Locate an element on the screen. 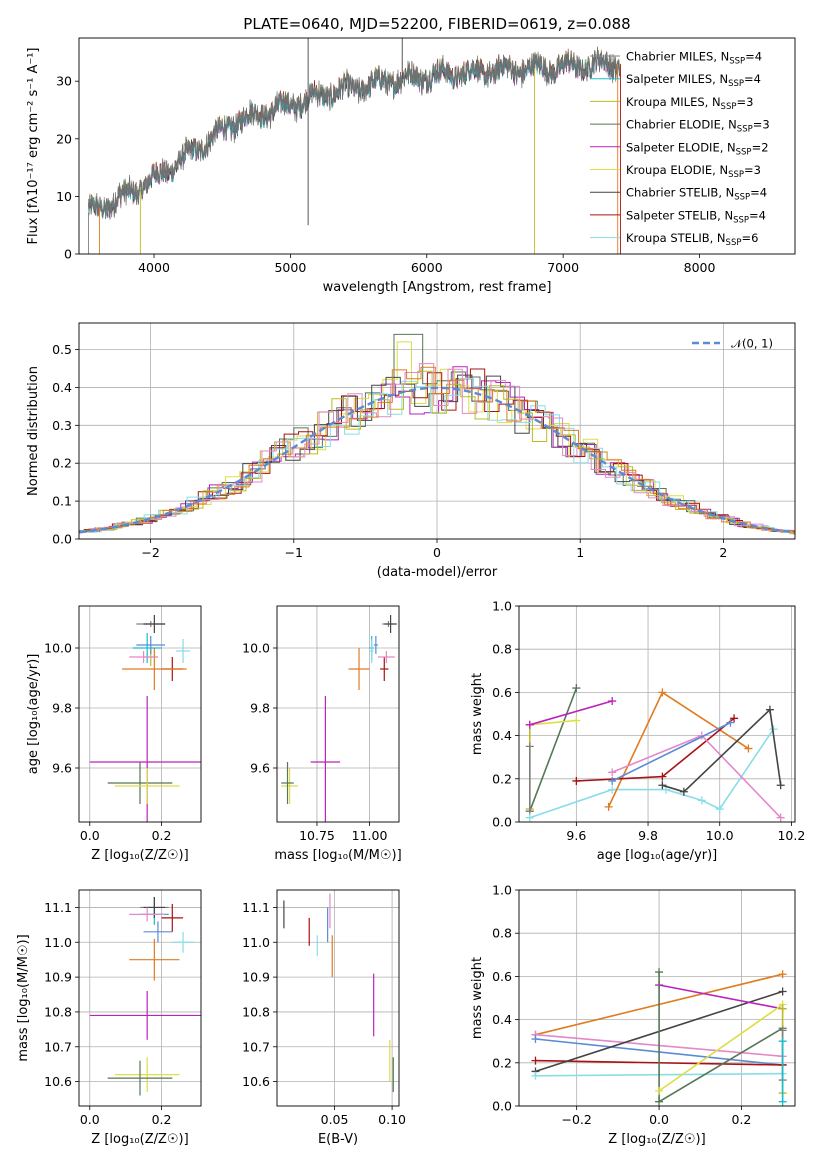 The image size is (819, 1170). x-tick-label: 4000 is located at coordinates (154, 267).